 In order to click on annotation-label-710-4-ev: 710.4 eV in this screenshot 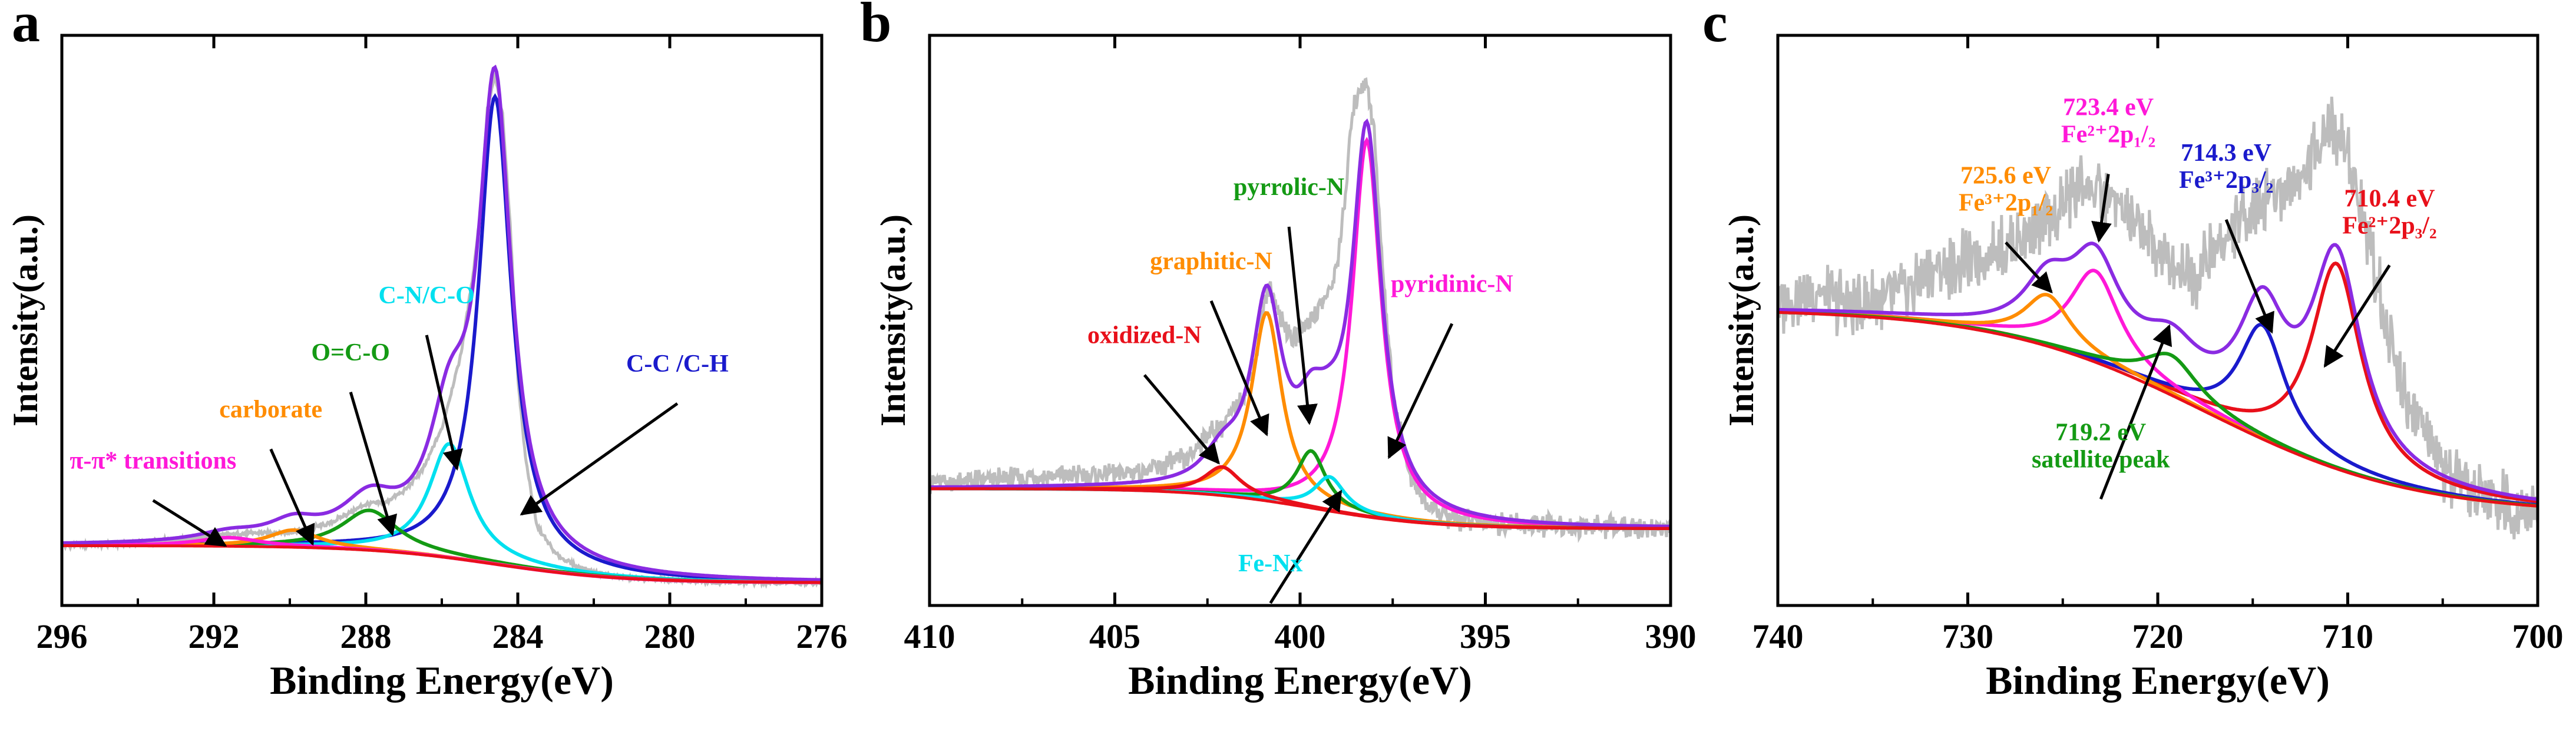, I will do `click(2389, 198)`.